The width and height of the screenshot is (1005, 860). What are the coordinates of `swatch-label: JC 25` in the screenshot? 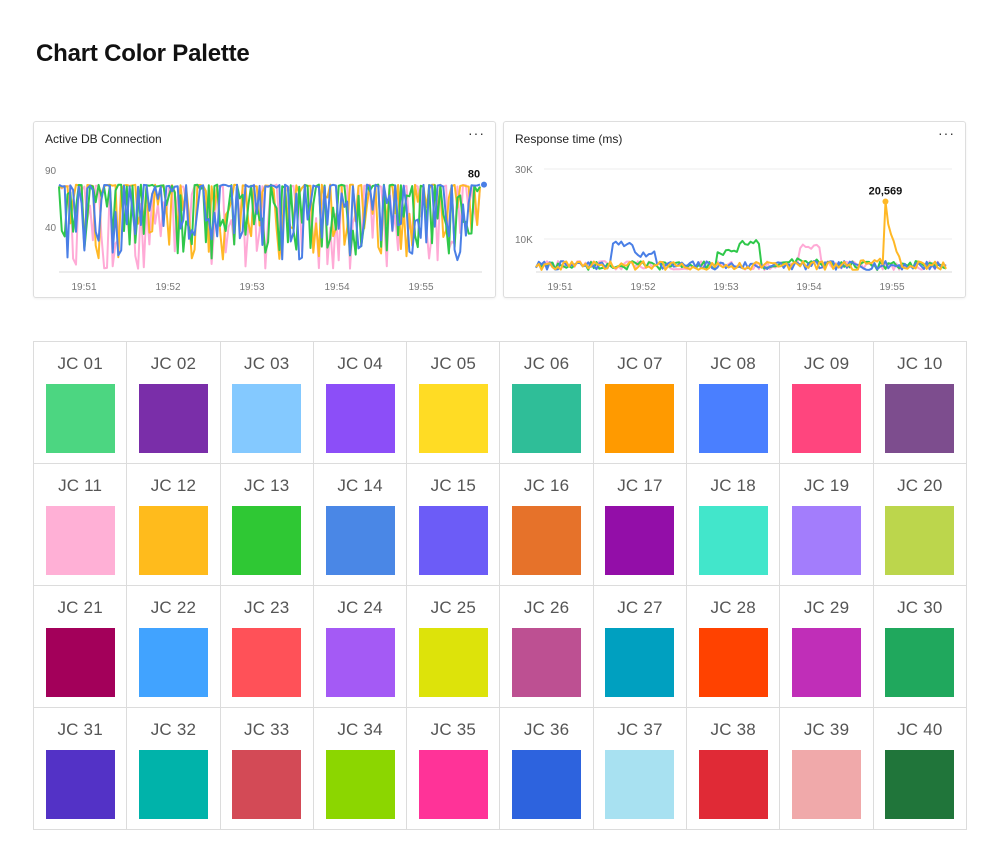 It's located at (453, 607).